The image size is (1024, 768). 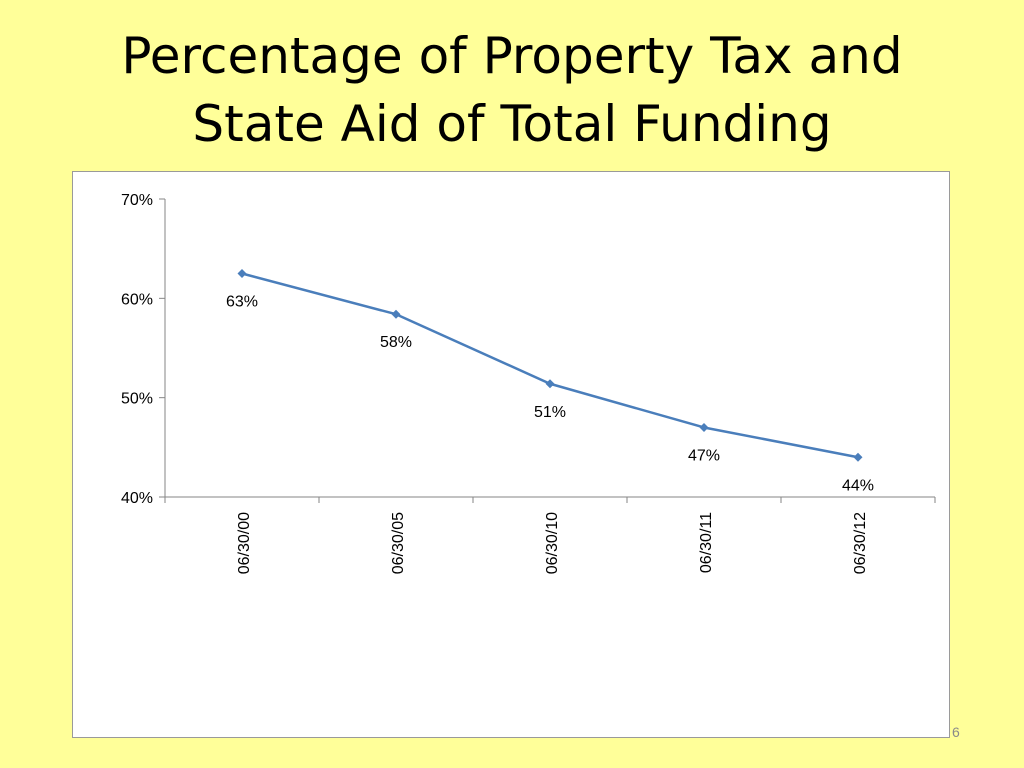 I want to click on x-tick-label: 06/30/05, so click(x=398, y=543).